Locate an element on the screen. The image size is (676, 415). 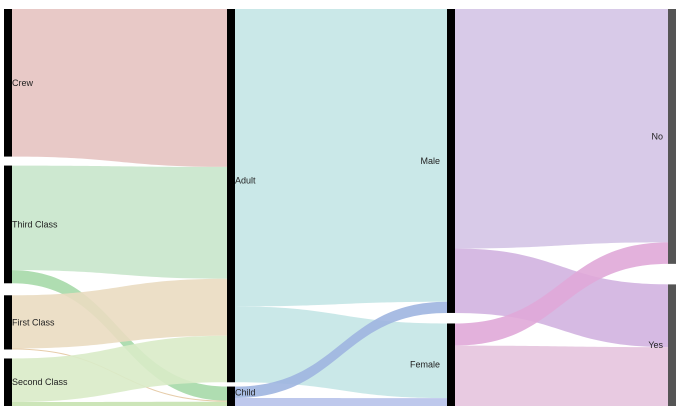
node-bar-male is located at coordinates (451, 161).